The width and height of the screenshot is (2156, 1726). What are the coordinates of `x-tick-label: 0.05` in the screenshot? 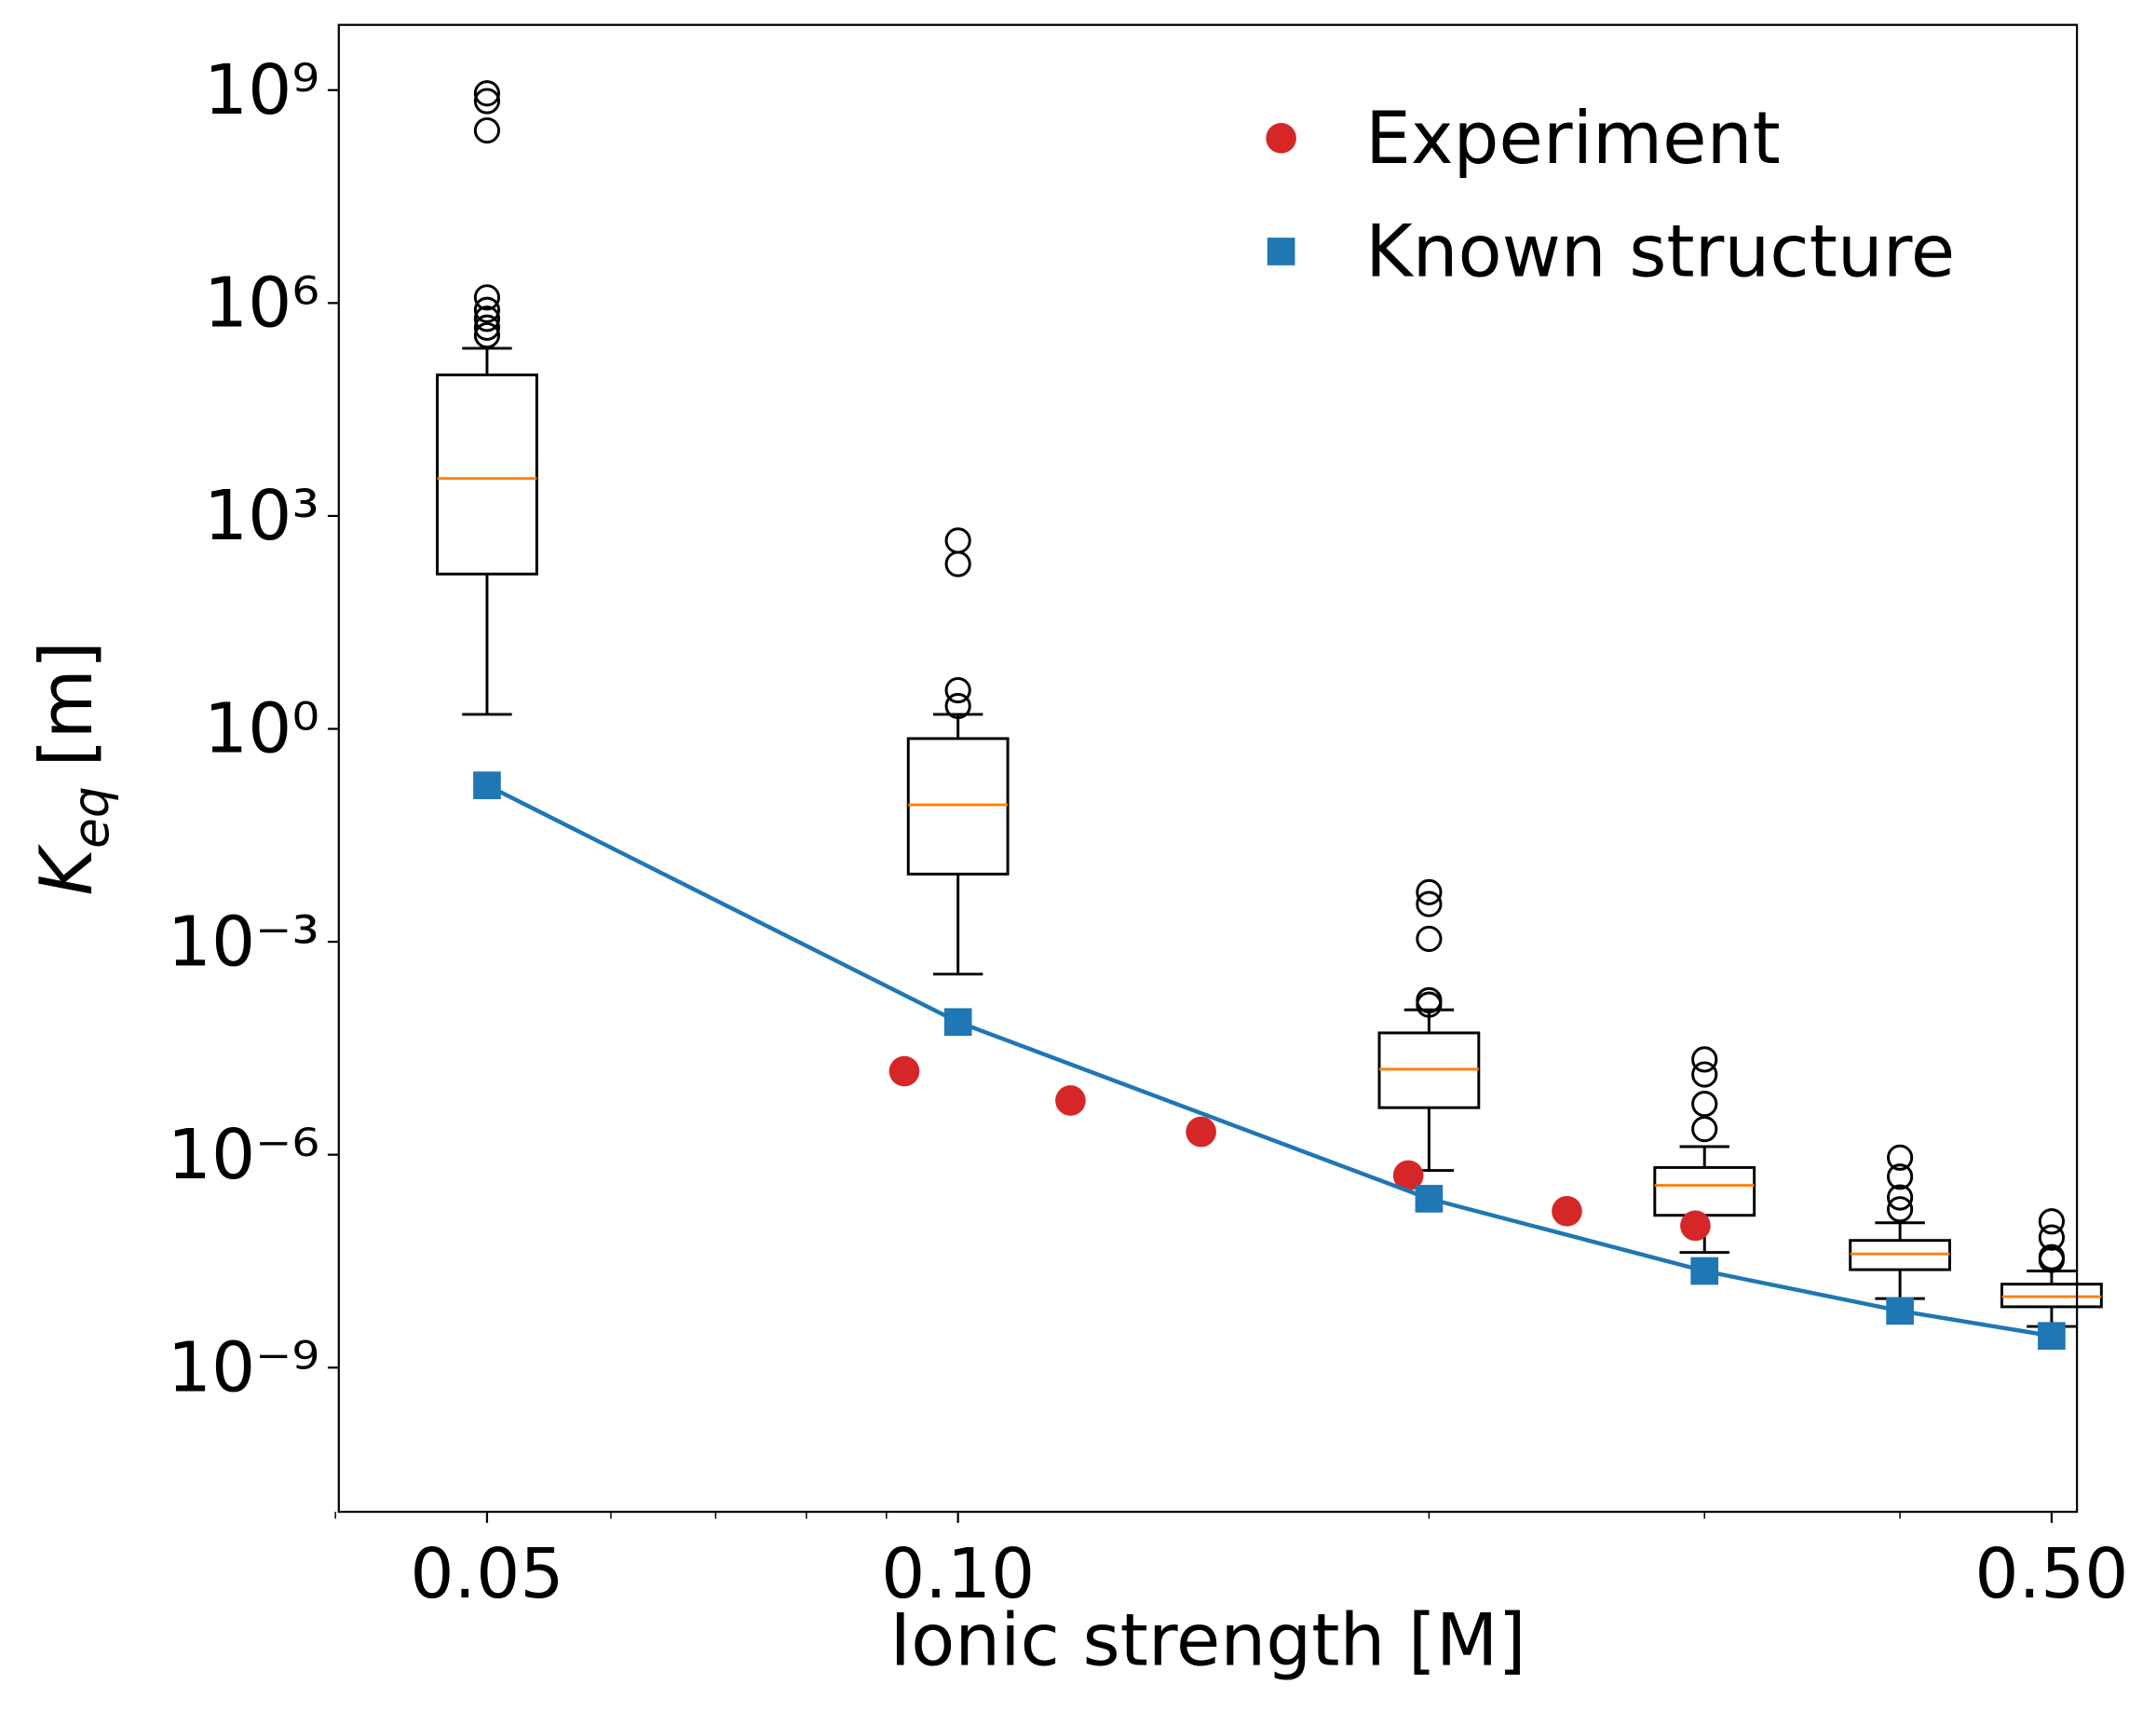 It's located at (486, 1574).